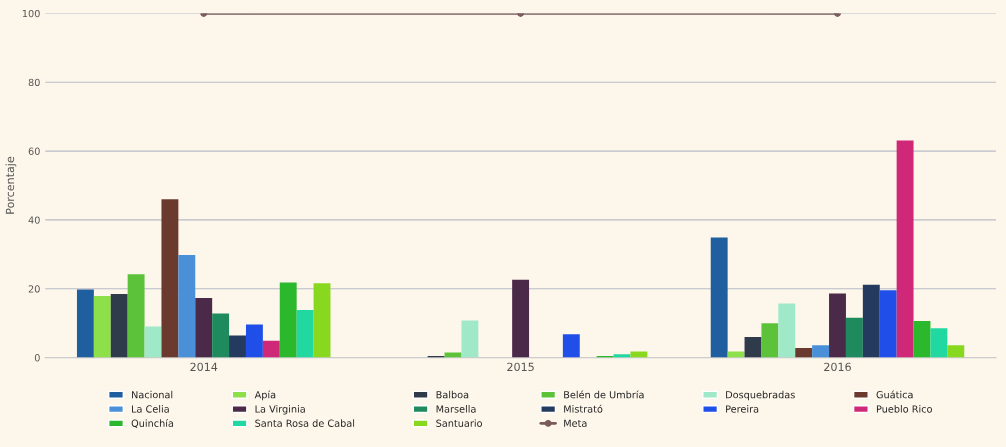 The image size is (1006, 447). What do you see at coordinates (760, 395) in the screenshot?
I see `legend-label: Dosquebradas` at bounding box center [760, 395].